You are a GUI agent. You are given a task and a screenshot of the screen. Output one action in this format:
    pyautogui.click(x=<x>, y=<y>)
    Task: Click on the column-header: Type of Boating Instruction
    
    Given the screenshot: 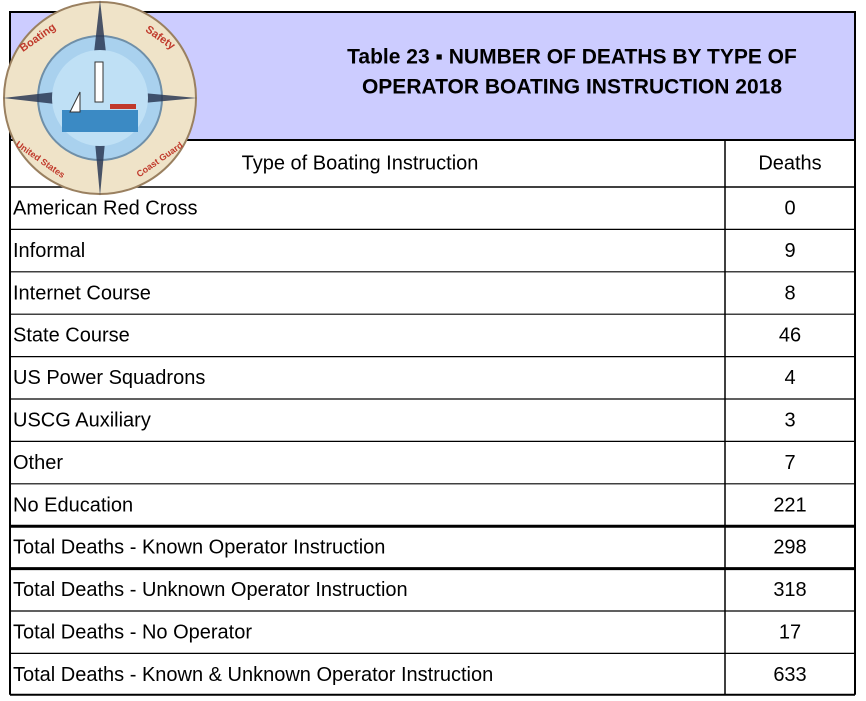 What is the action you would take?
    pyautogui.click(x=360, y=163)
    